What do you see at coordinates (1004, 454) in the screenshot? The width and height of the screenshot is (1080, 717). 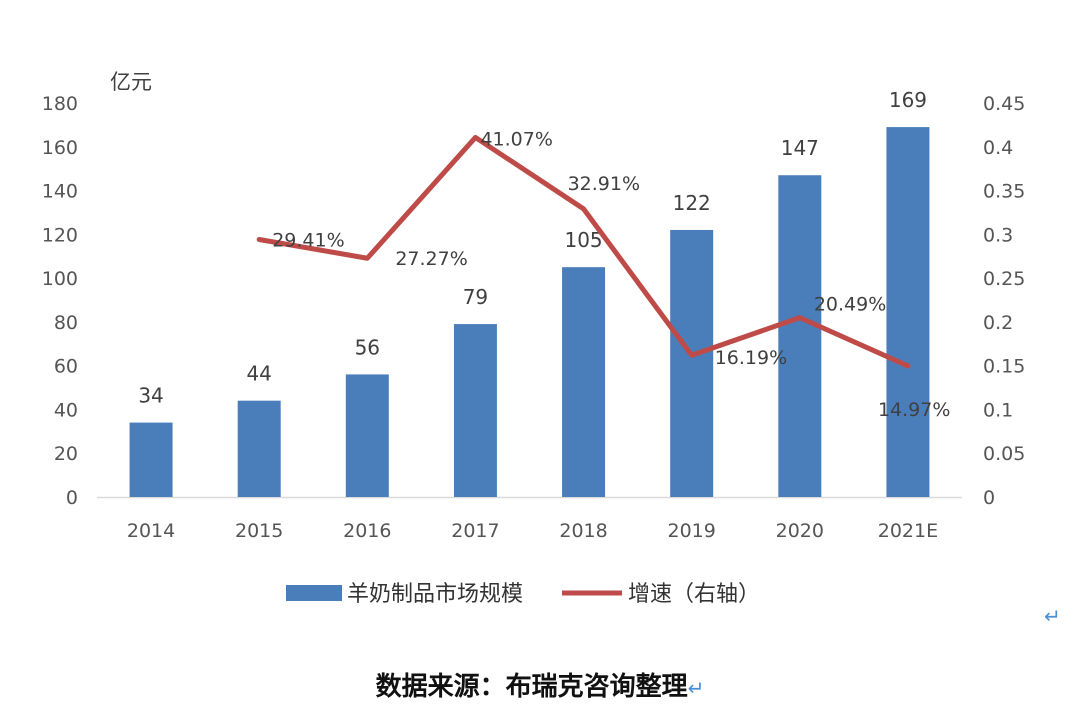 I see `right-axis-tick-label: 0.05` at bounding box center [1004, 454].